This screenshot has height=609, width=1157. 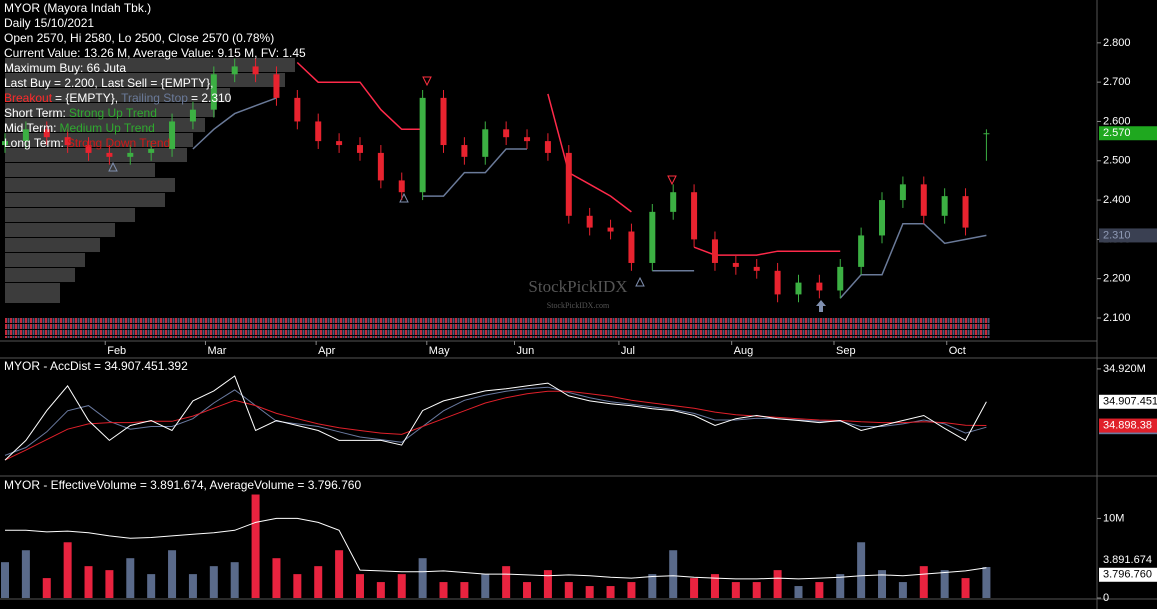 I want to click on y-tick-label: 2.200, so click(x=1117, y=279).